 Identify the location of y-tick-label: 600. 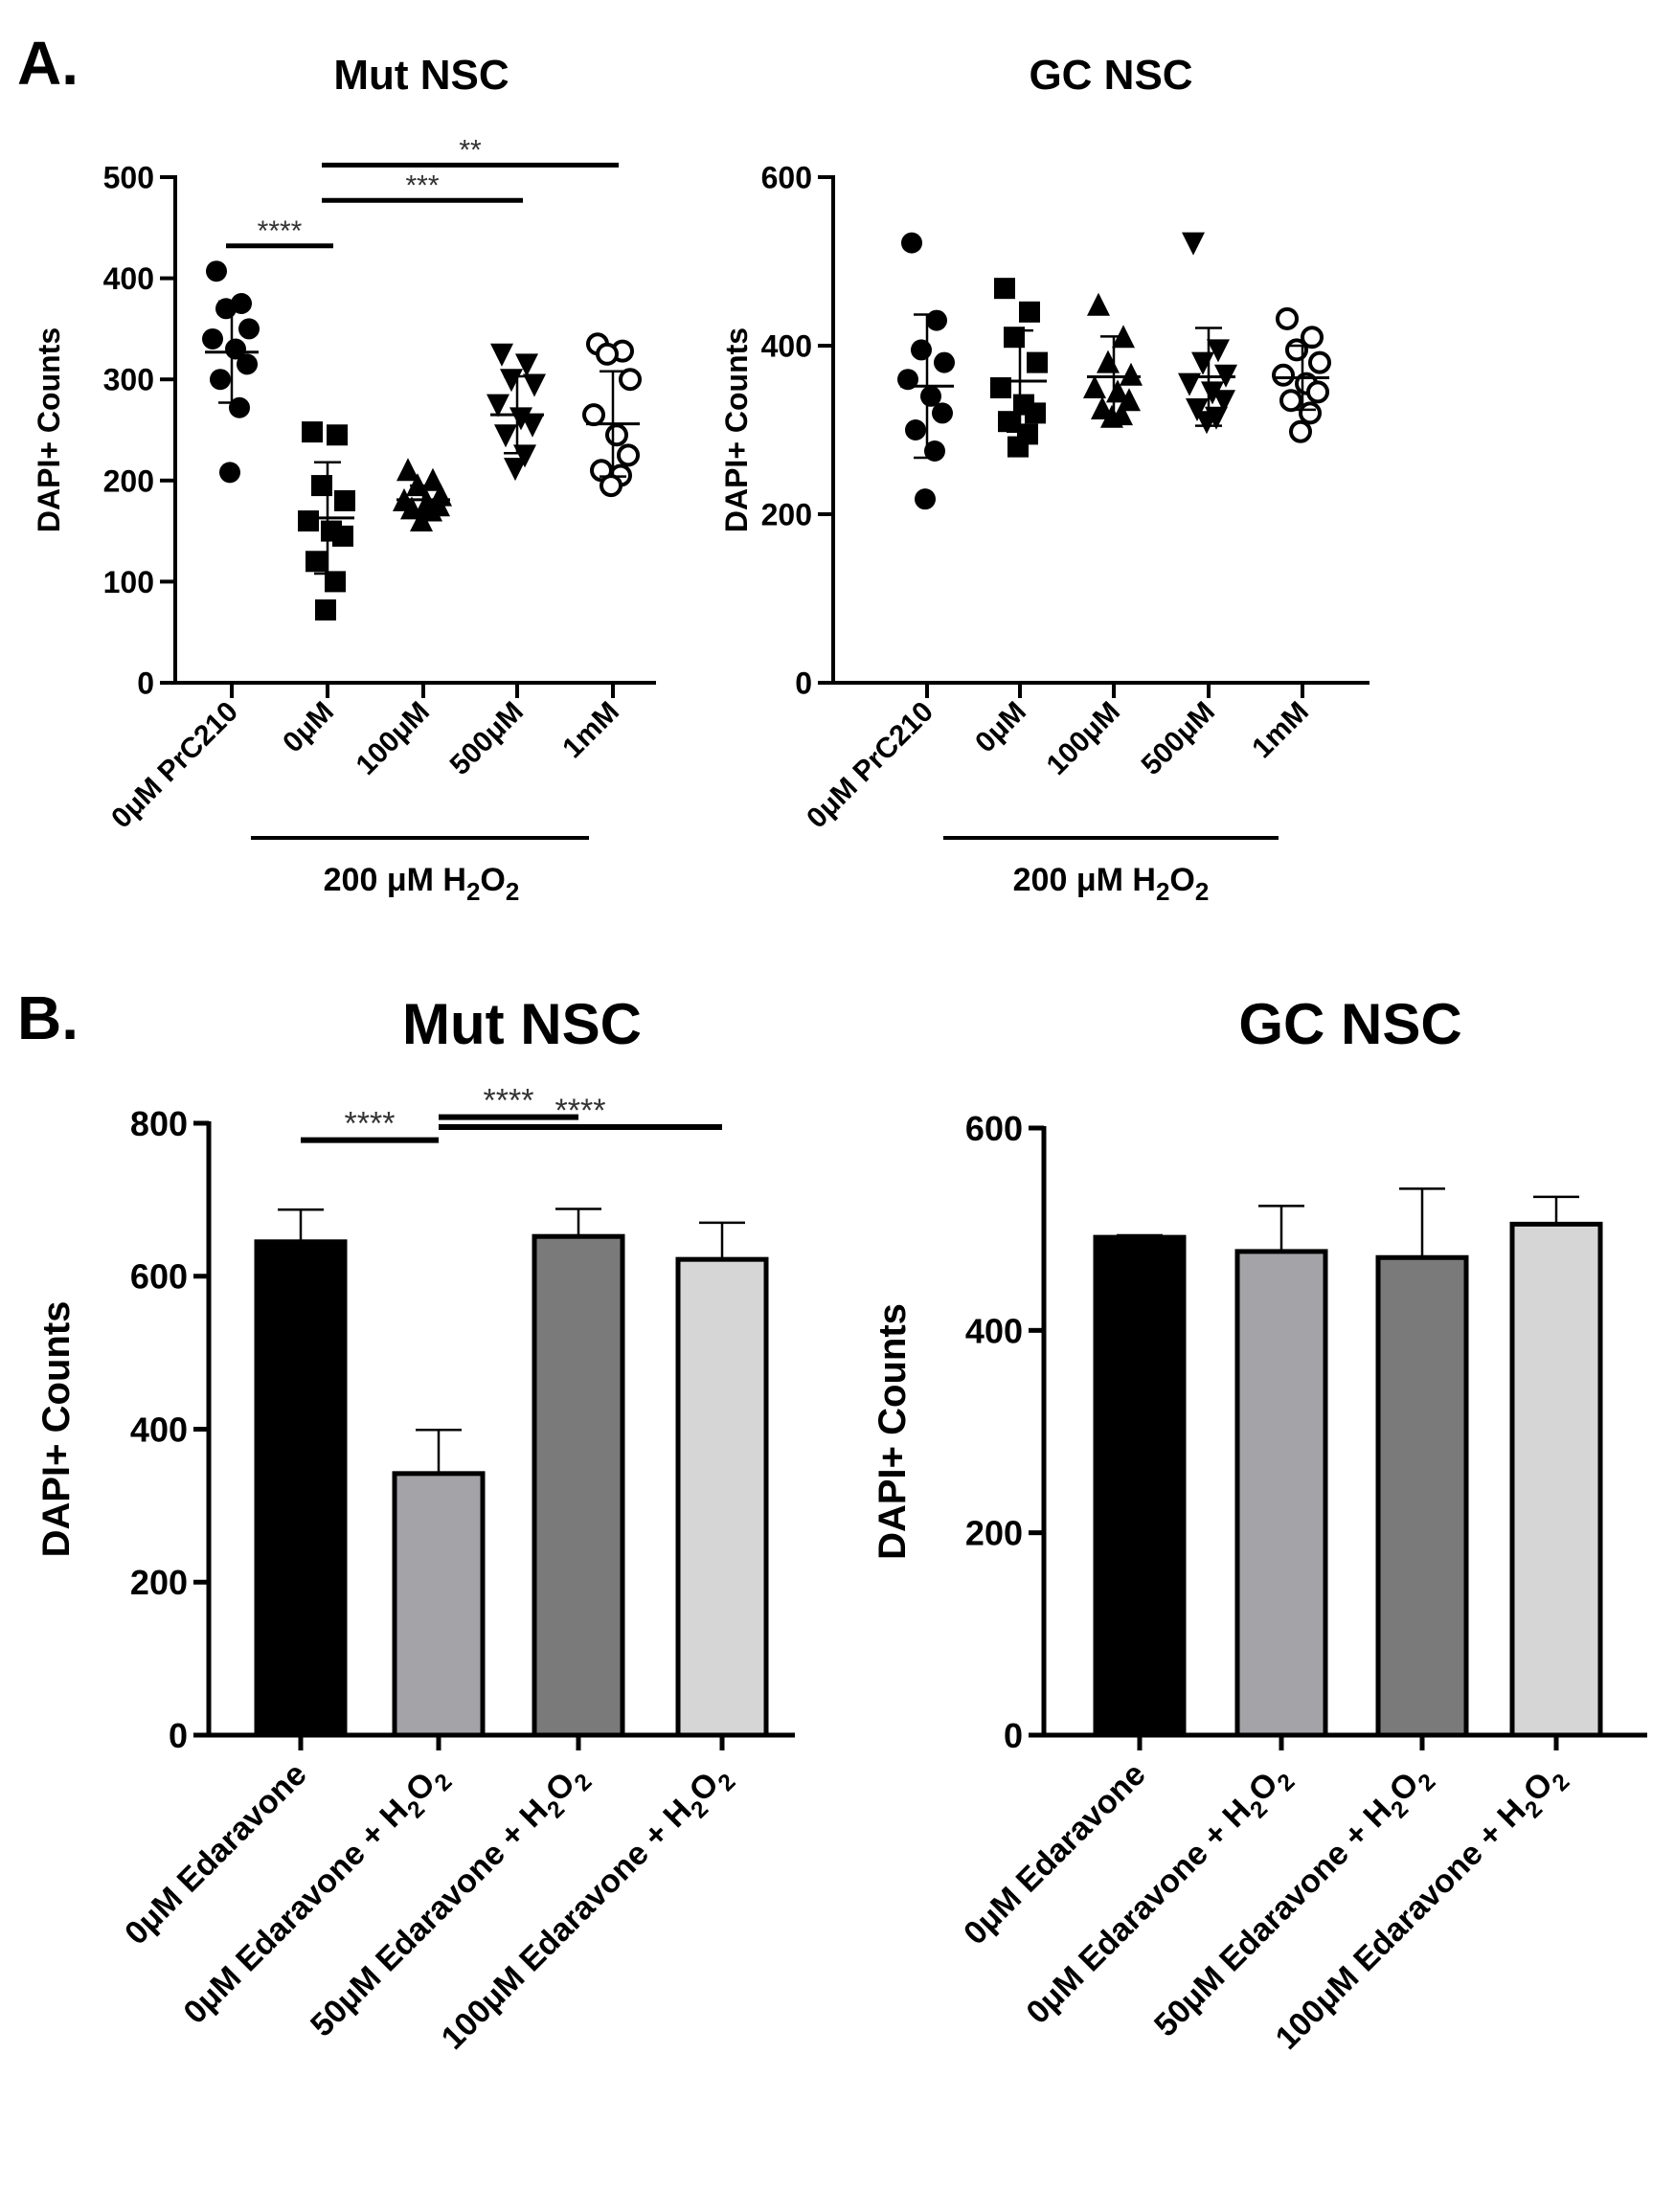
(994, 1128).